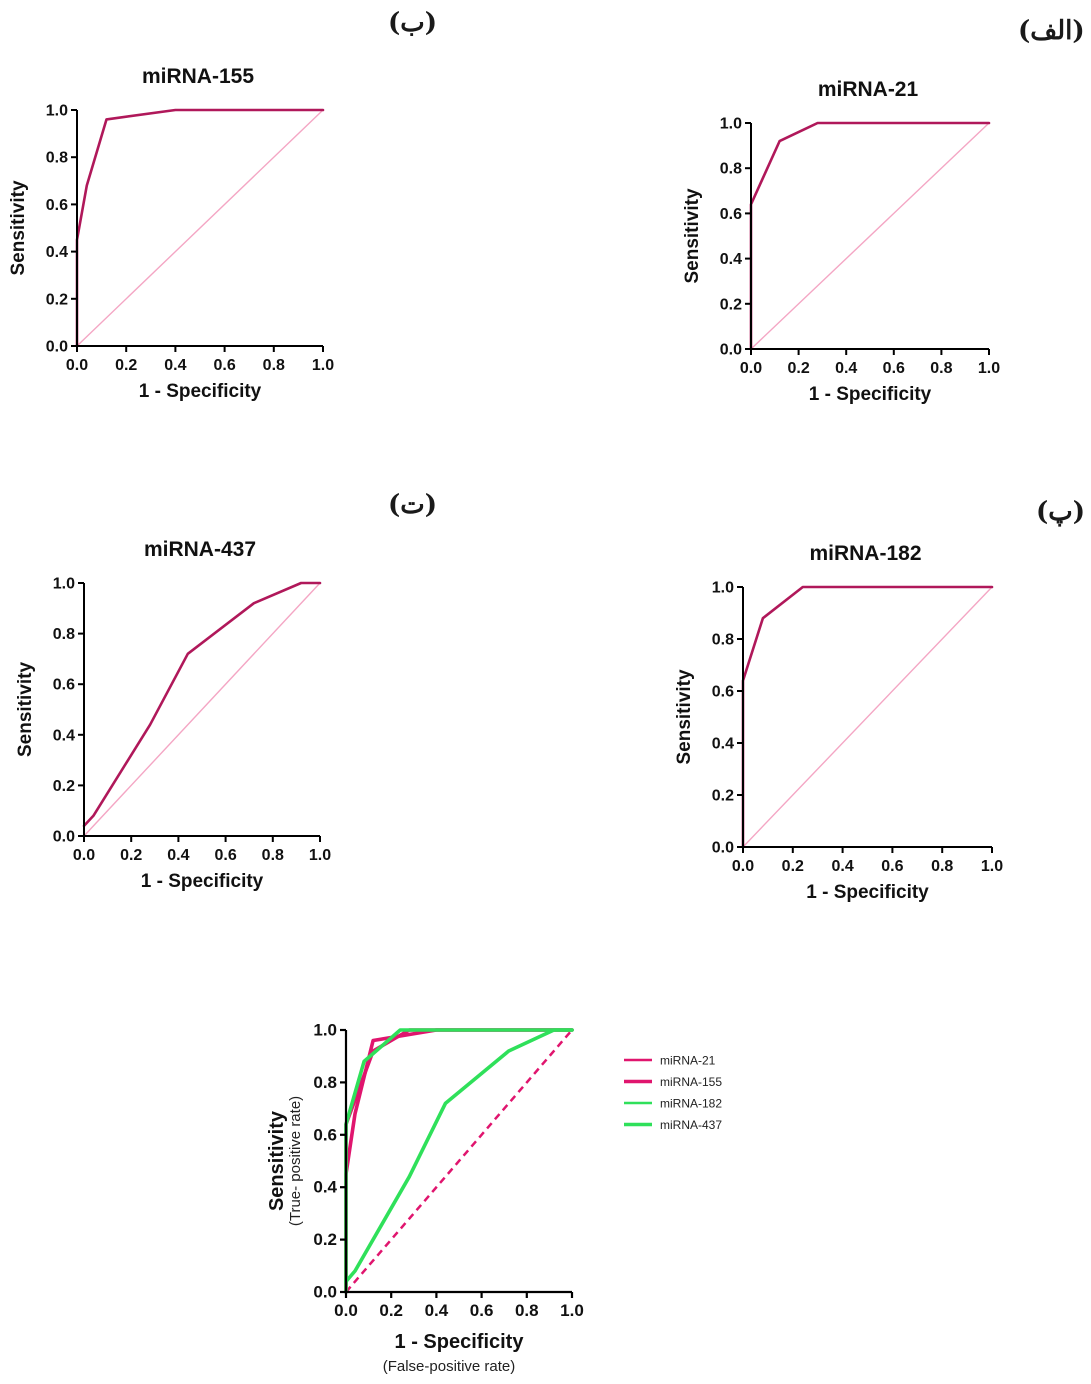 The image size is (1091, 1384). I want to click on legend-label: miRNA-437, so click(691, 1125).